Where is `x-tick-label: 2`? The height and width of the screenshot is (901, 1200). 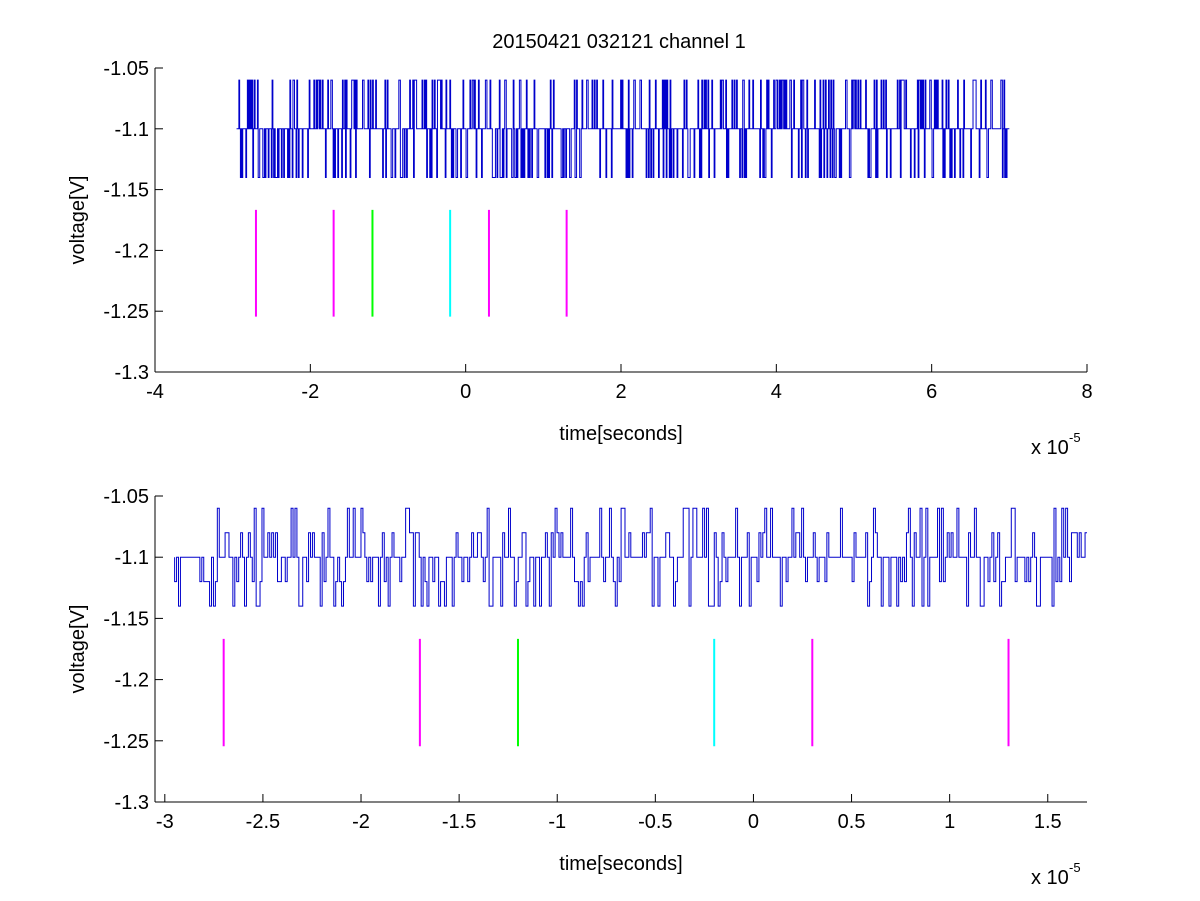 x-tick-label: 2 is located at coordinates (620, 392).